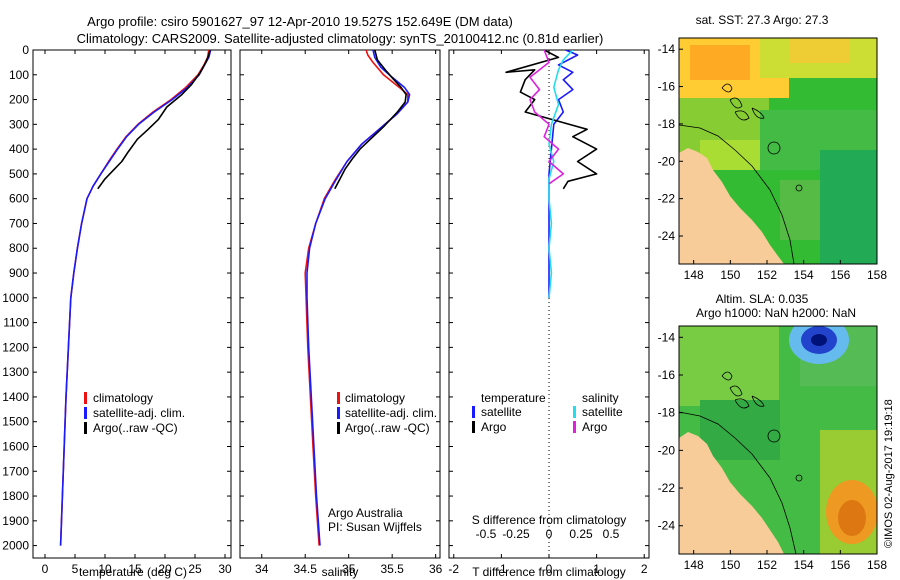 The height and width of the screenshot is (580, 900). Describe the element at coordinates (611, 534) in the screenshot. I see `s-diff-tick: 0.5` at that location.